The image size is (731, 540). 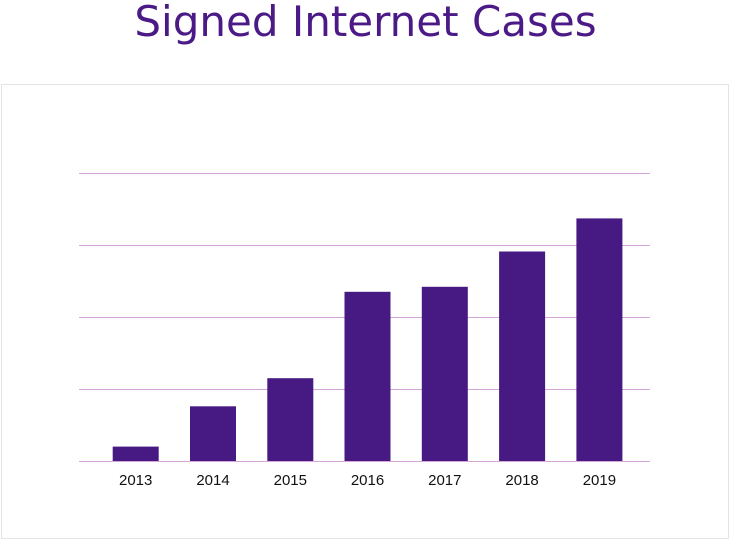 I want to click on x-tick-label-2015: 2015, so click(x=290, y=480).